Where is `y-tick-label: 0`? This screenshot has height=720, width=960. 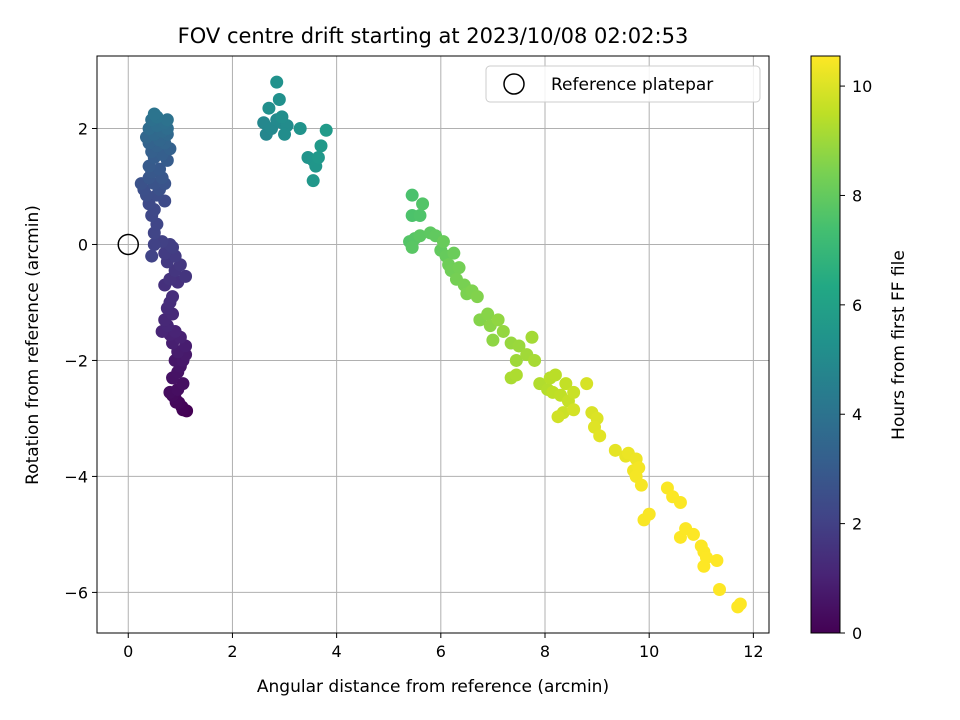 y-tick-label: 0 is located at coordinates (83, 244).